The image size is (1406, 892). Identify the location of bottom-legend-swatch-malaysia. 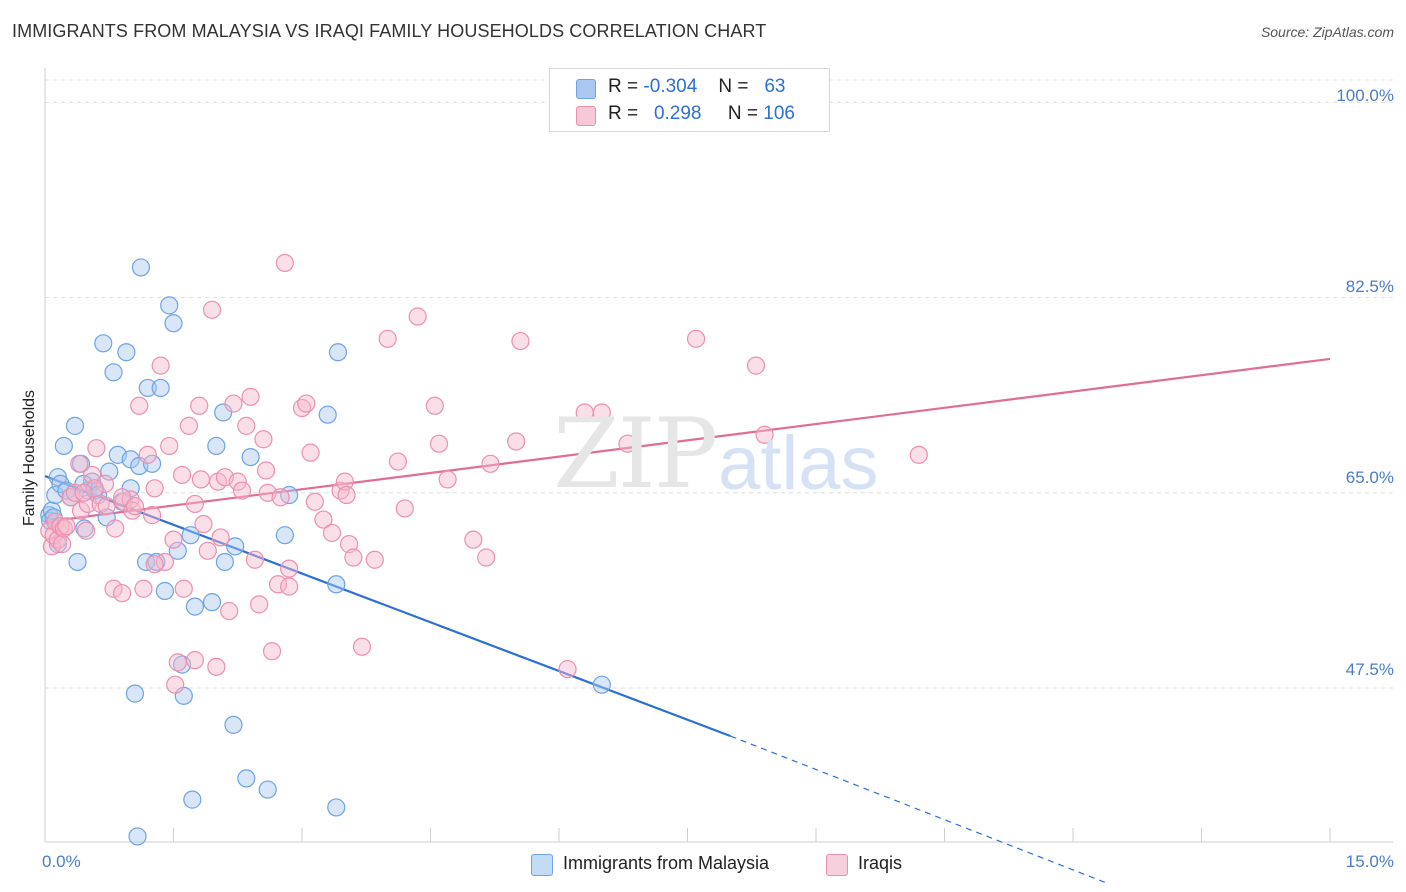
(542, 865).